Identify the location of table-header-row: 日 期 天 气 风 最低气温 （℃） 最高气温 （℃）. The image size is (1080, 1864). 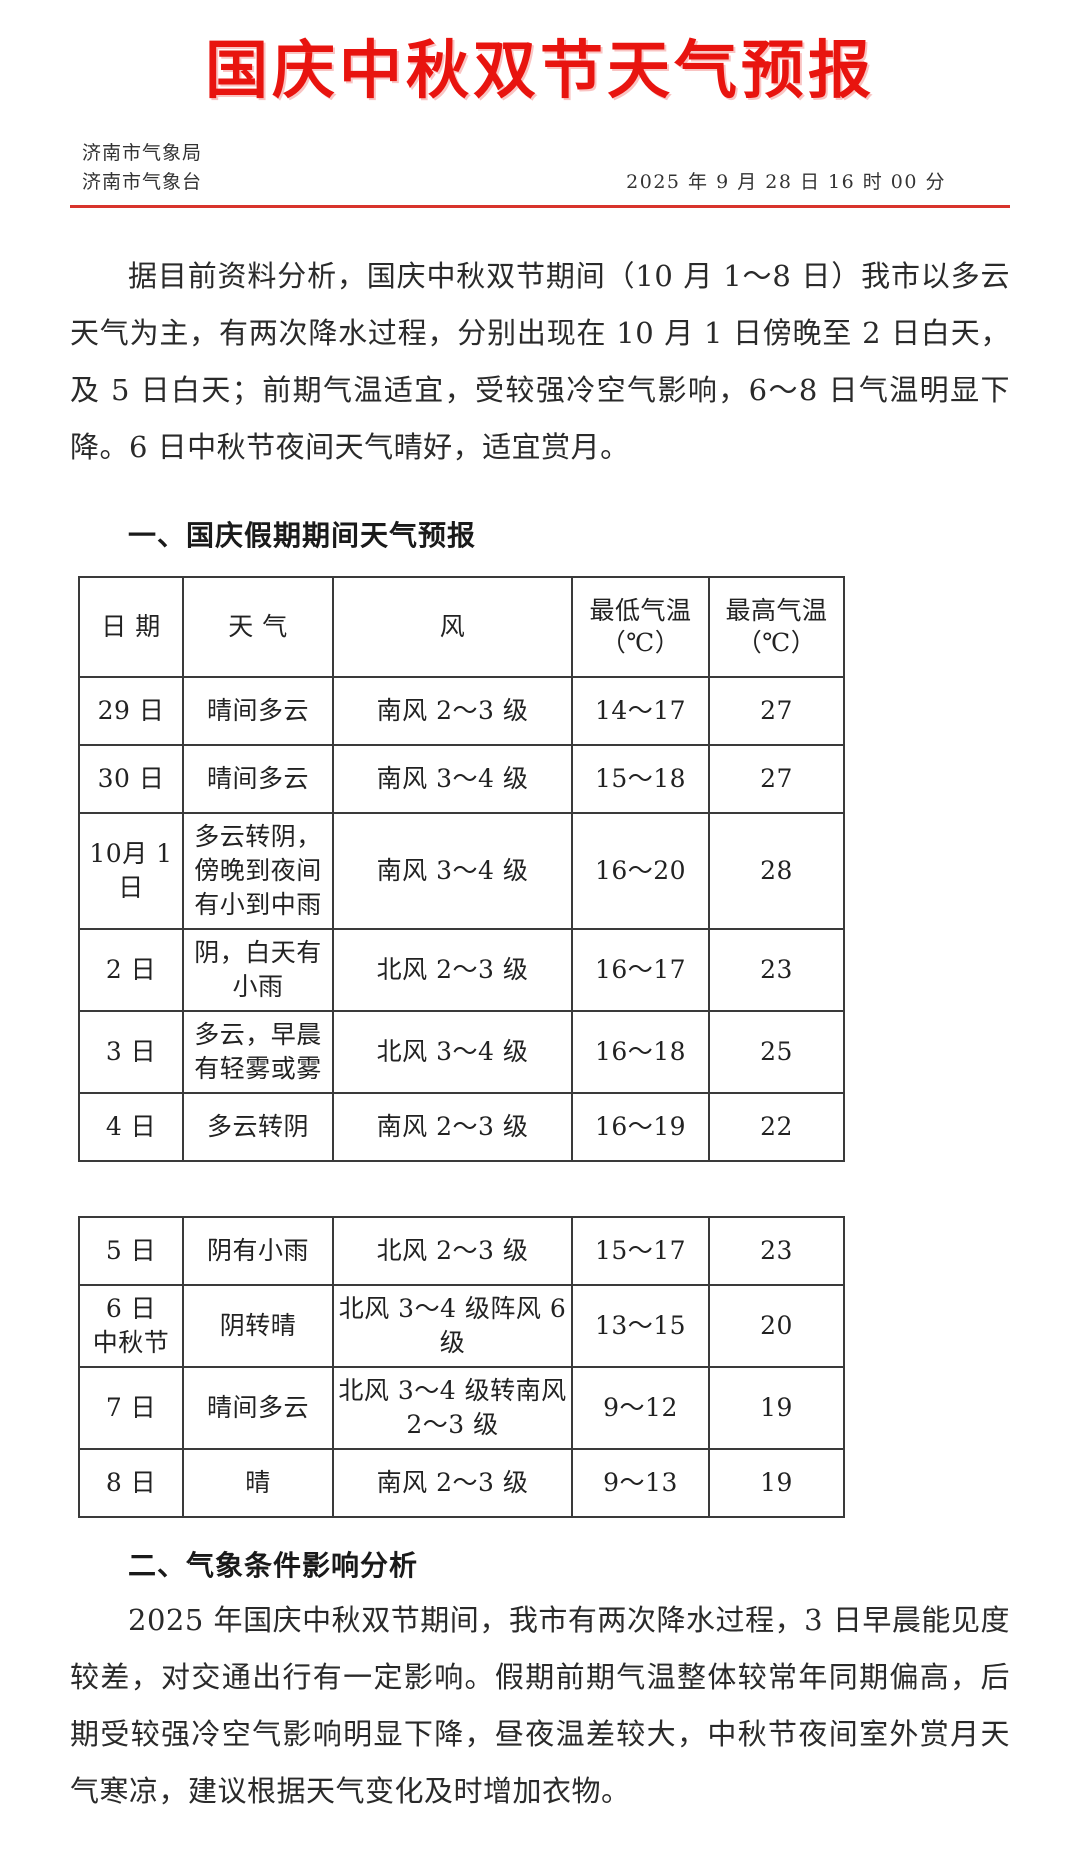
(461, 627).